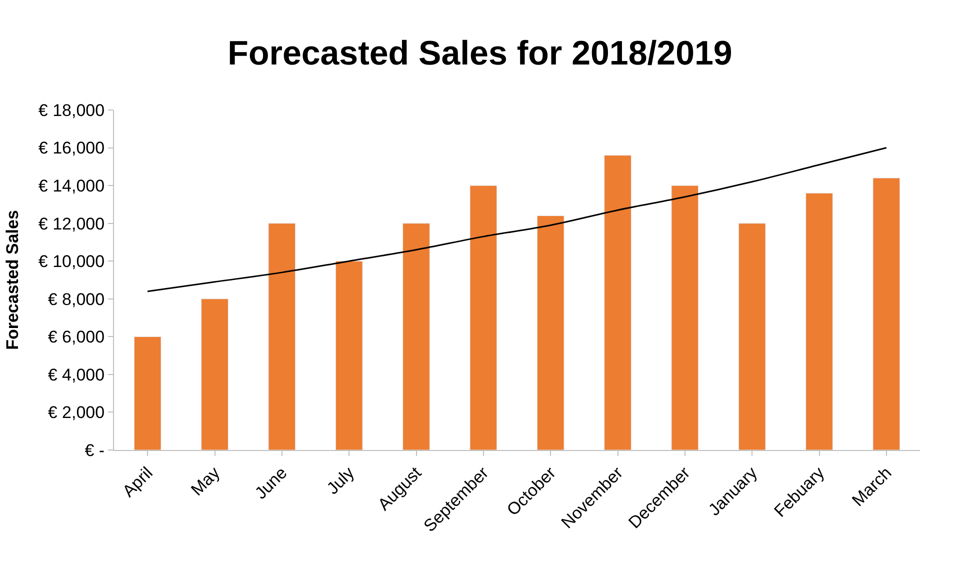  Describe the element at coordinates (71, 148) in the screenshot. I see `y-tick-label: € 16,000` at that location.